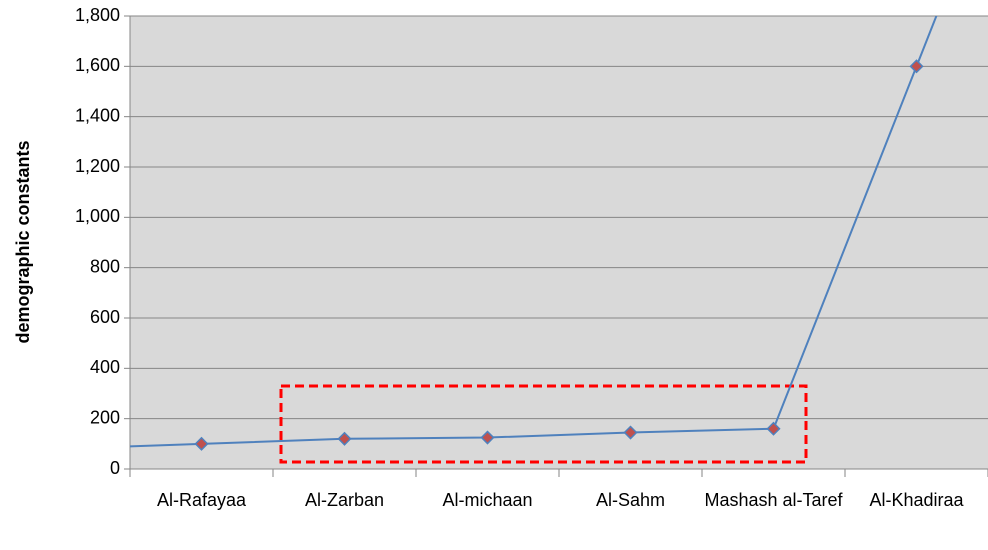 The height and width of the screenshot is (550, 988). Describe the element at coordinates (97, 65) in the screenshot. I see `y-tick-label: 1,600` at that location.